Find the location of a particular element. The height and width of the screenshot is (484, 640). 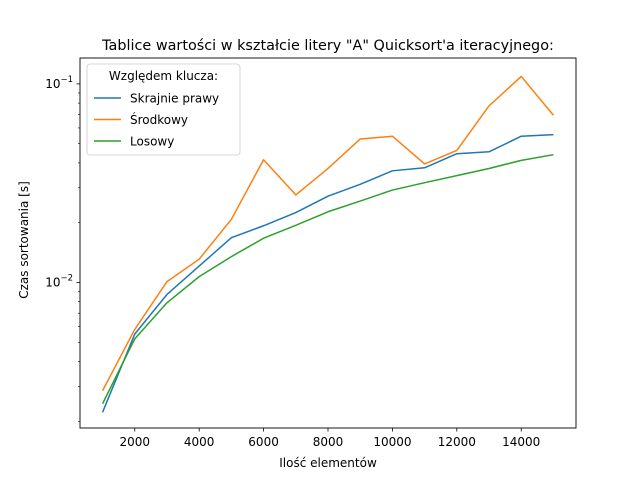

x-tick-label: 10000 is located at coordinates (392, 442).